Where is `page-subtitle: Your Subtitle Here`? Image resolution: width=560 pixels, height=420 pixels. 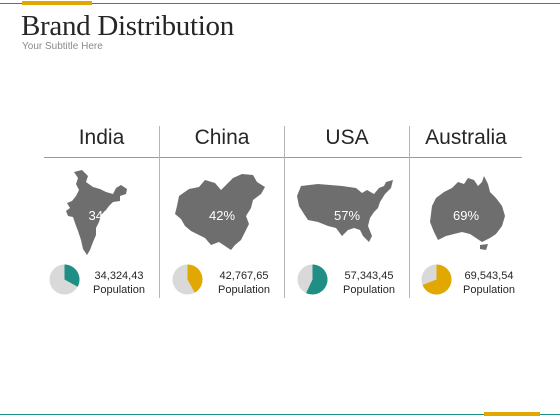 page-subtitle: Your Subtitle Here is located at coordinates (62, 46).